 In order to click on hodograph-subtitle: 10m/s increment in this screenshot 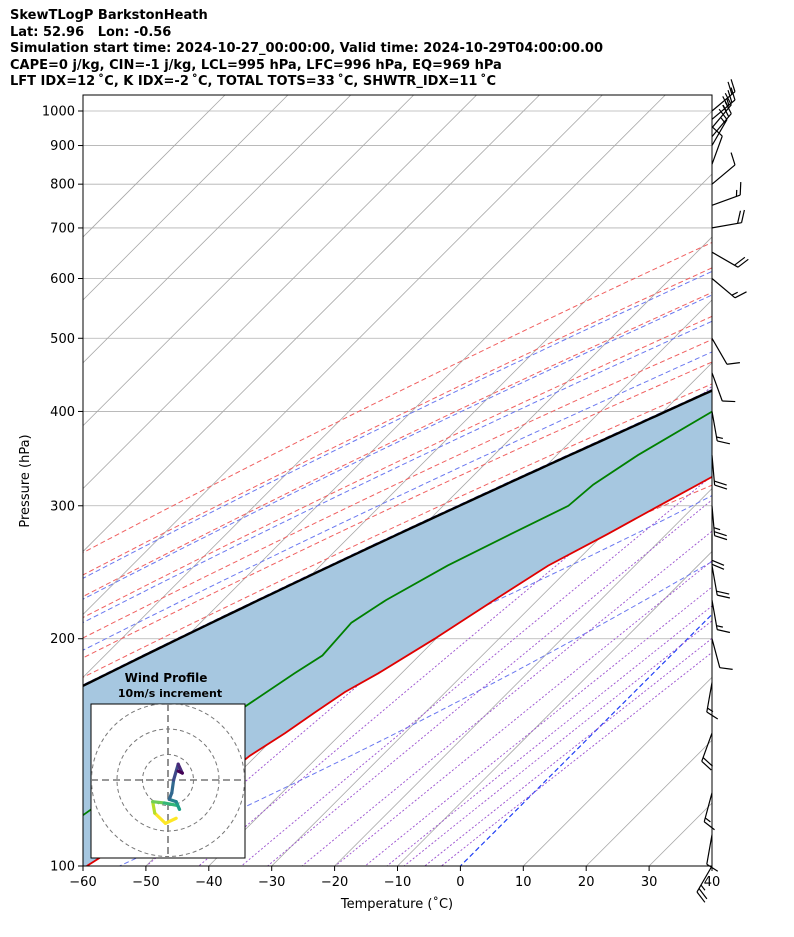, I will do `click(170, 693)`.